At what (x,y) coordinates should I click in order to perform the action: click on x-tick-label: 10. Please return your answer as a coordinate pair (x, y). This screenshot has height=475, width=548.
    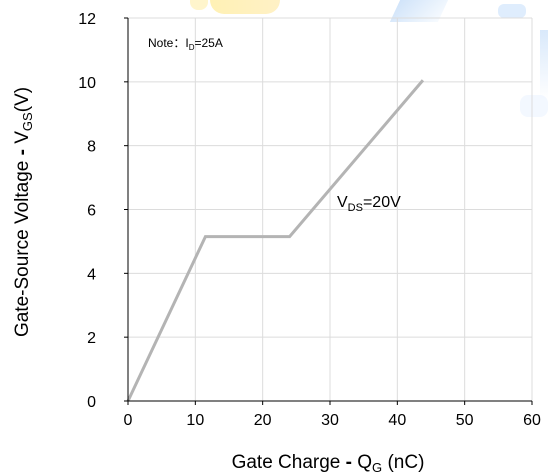
    Looking at the image, I should click on (195, 420).